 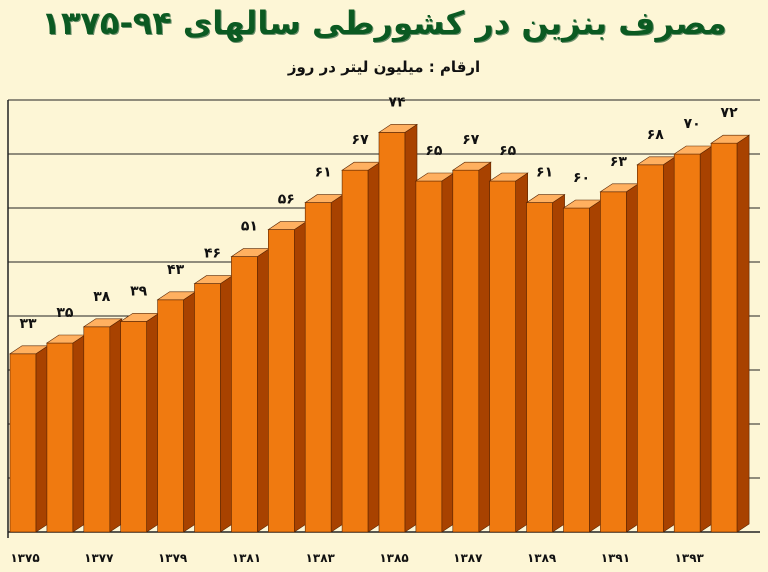 I want to click on data-label: ۳۹, so click(x=139, y=291).